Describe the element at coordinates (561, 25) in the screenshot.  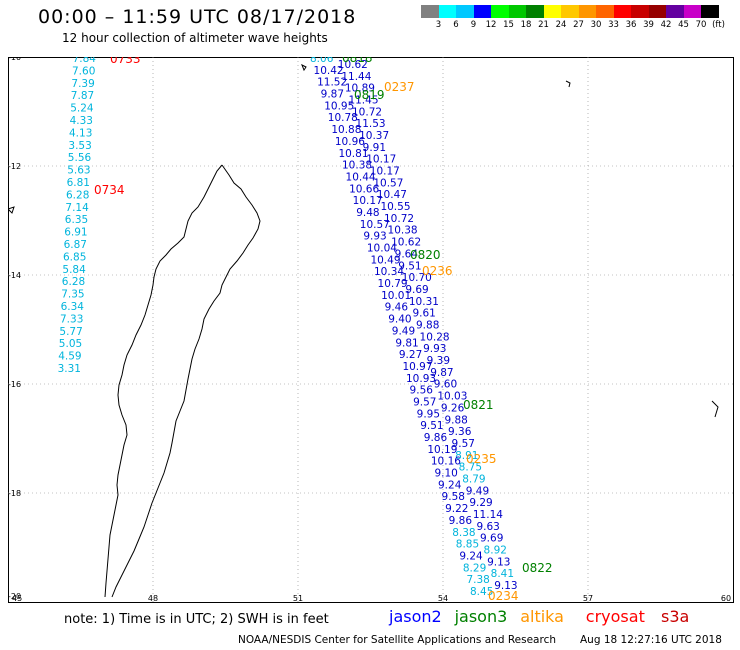
I see `legend-tick-label: 24` at that location.